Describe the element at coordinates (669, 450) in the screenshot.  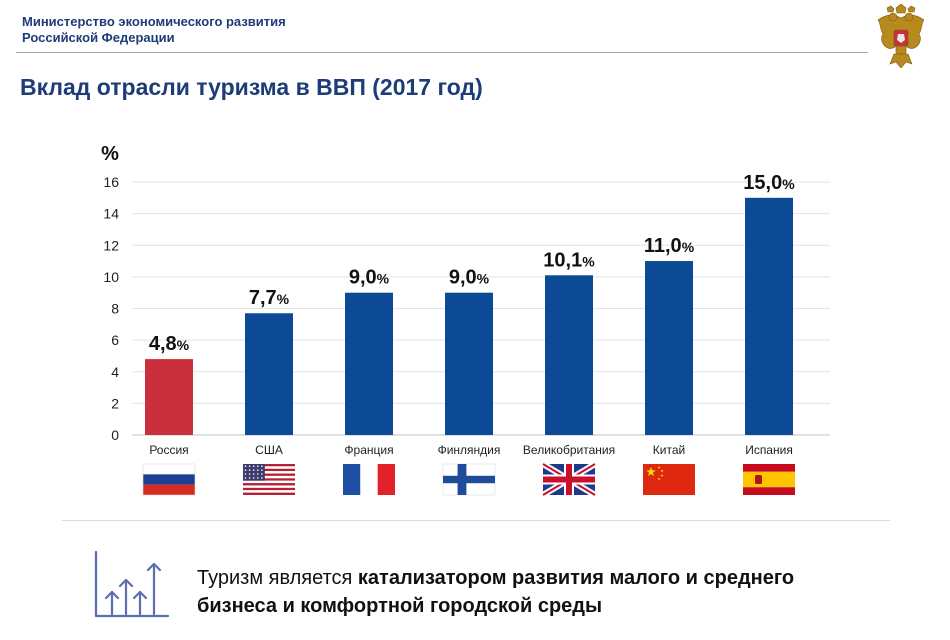
I see `x-tick-label: Китай` at that location.